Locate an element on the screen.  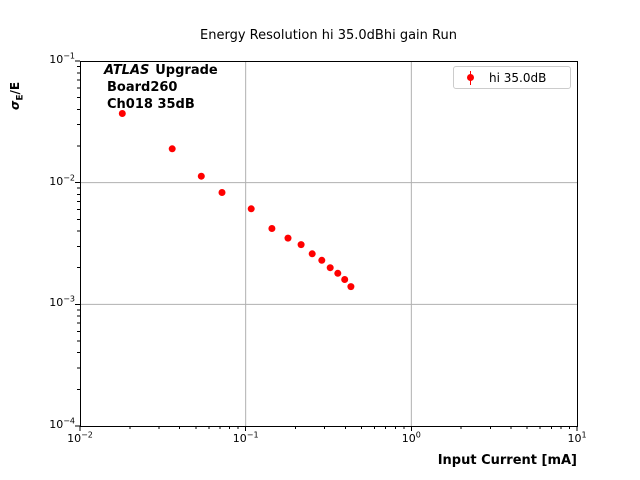
x-tick-label: 10⁻² is located at coordinates (80, 437).